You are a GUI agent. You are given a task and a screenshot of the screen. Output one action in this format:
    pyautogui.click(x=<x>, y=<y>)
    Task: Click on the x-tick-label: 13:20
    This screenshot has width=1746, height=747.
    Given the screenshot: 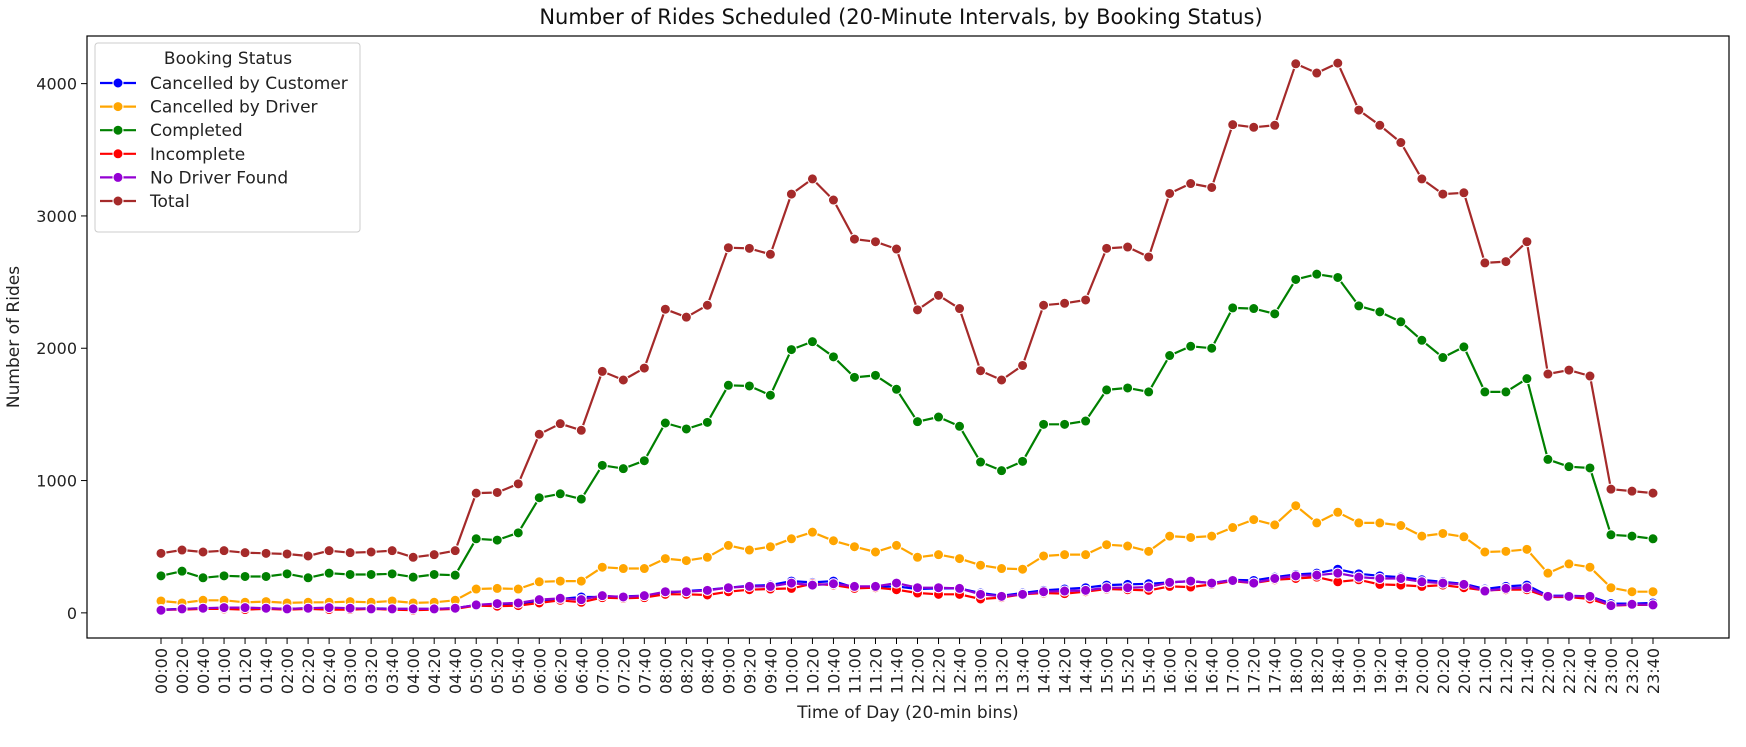 What is the action you would take?
    pyautogui.click(x=1002, y=671)
    